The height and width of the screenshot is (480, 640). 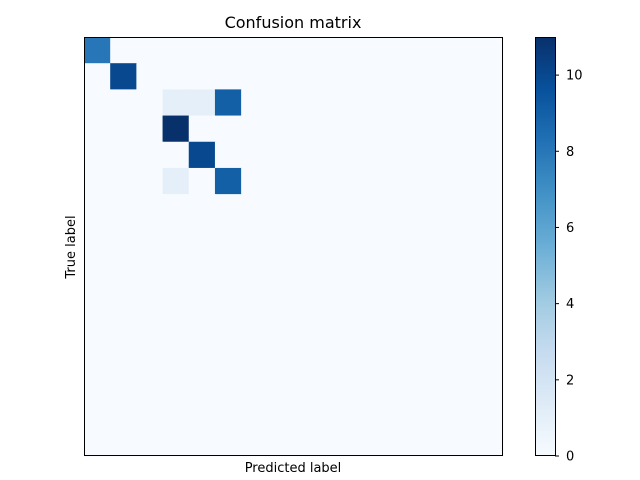 I want to click on colorbar-tick-label: 0, so click(x=570, y=457).